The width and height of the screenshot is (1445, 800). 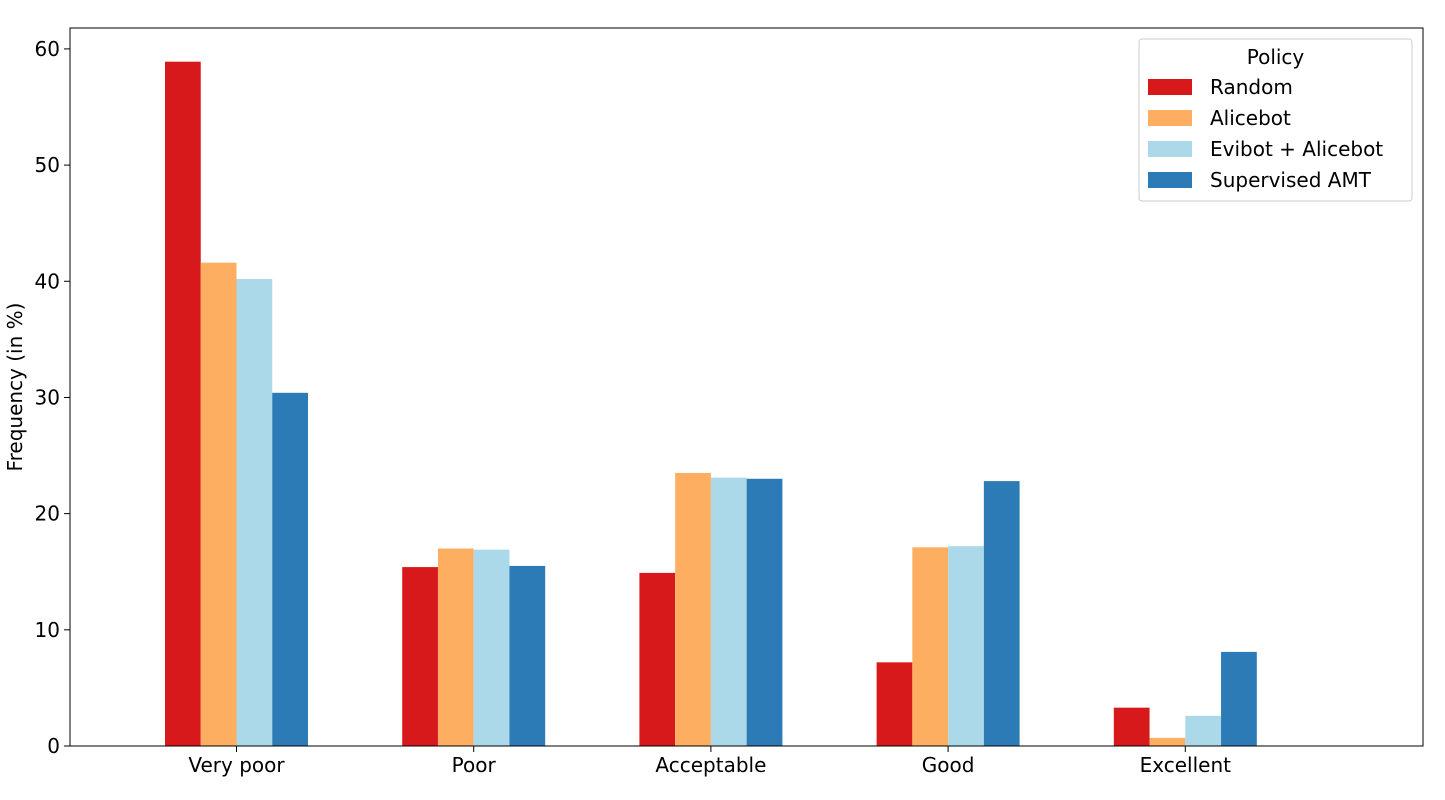 What do you see at coordinates (693, 609) in the screenshot?
I see `bar-alicebot-acceptable` at bounding box center [693, 609].